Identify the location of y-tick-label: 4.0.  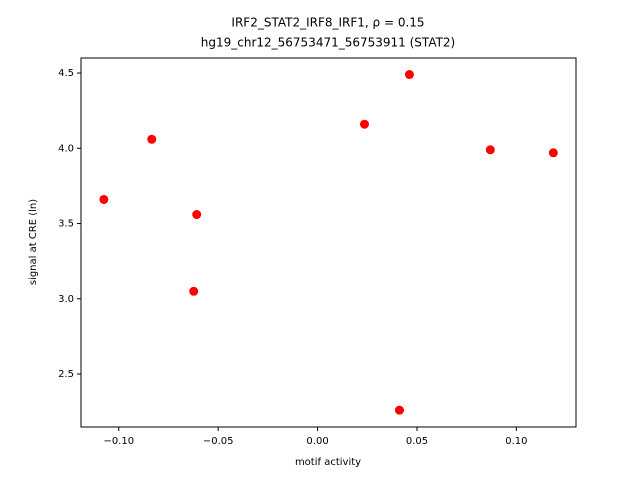
(66, 148).